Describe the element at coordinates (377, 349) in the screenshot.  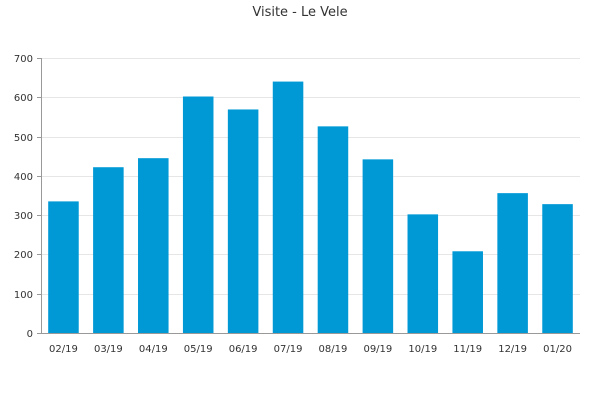
I see `x-tick-label: 09/19` at that location.